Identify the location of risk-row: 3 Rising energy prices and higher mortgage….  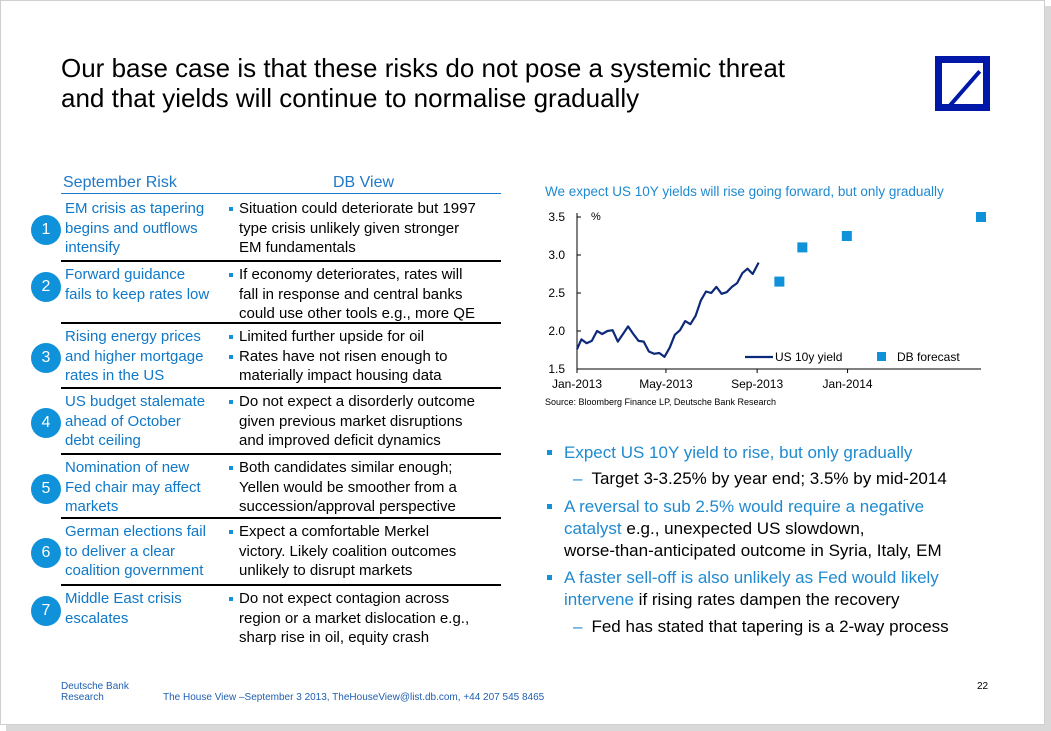
(266, 356).